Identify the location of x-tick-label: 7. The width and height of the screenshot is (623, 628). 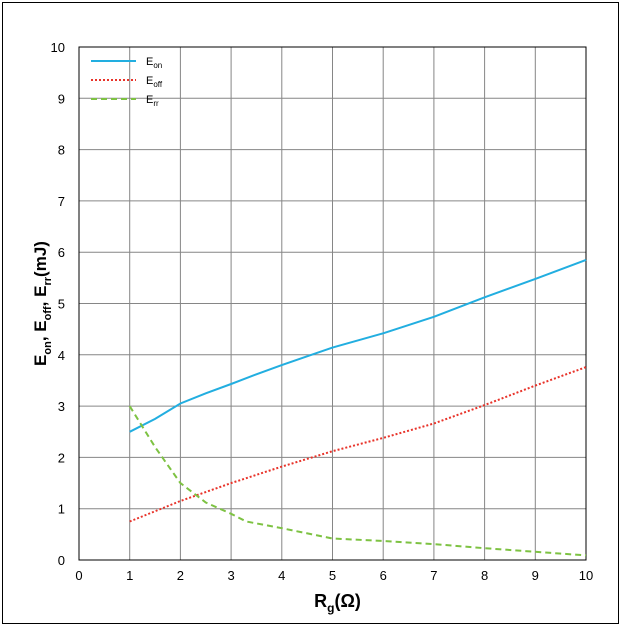
(433, 575).